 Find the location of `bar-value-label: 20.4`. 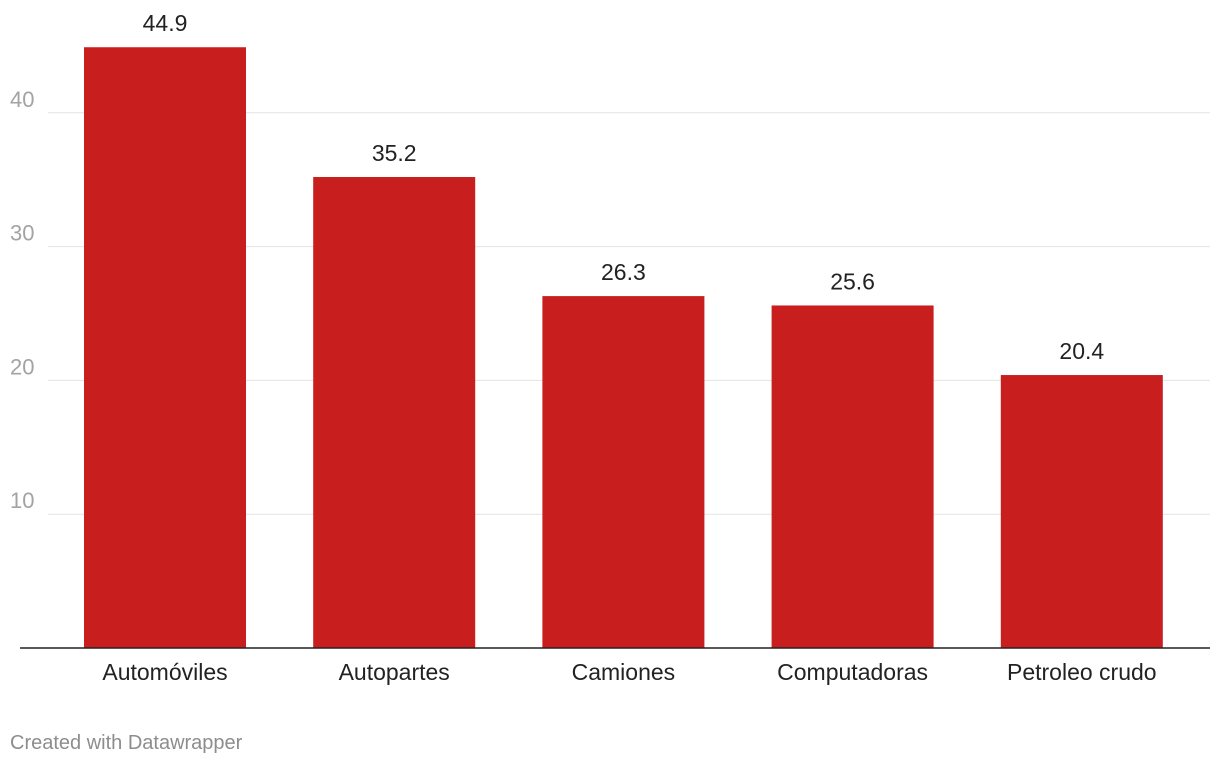

bar-value-label: 20.4 is located at coordinates (1081, 351).